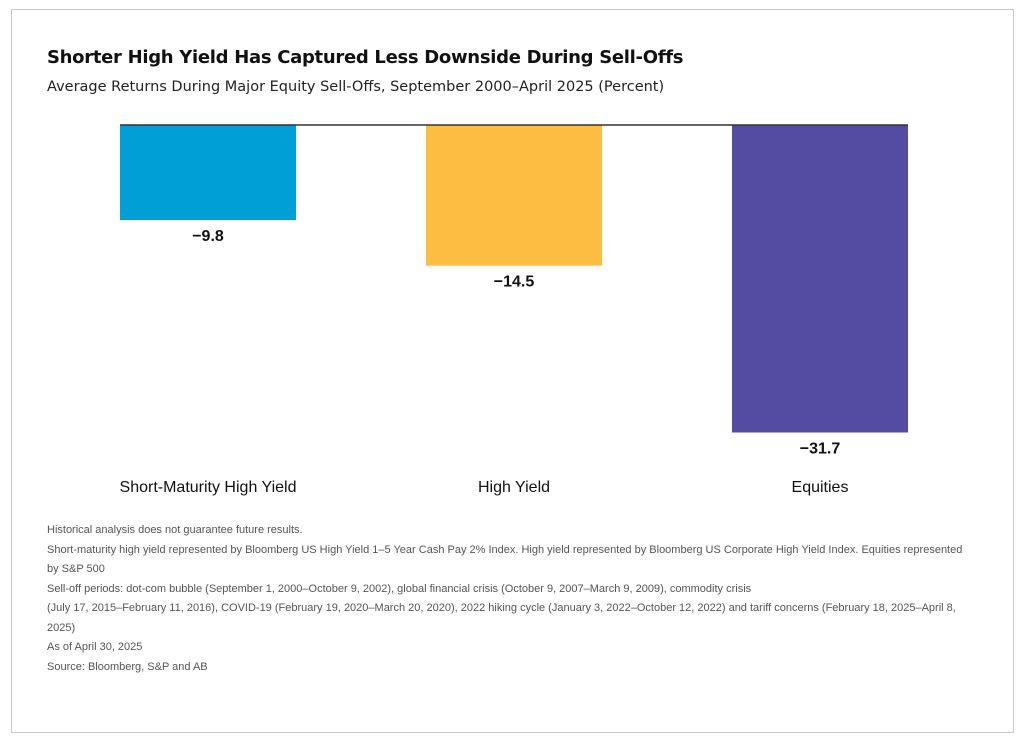 The height and width of the screenshot is (755, 1032). What do you see at coordinates (514, 195) in the screenshot?
I see `bar-high-yield` at bounding box center [514, 195].